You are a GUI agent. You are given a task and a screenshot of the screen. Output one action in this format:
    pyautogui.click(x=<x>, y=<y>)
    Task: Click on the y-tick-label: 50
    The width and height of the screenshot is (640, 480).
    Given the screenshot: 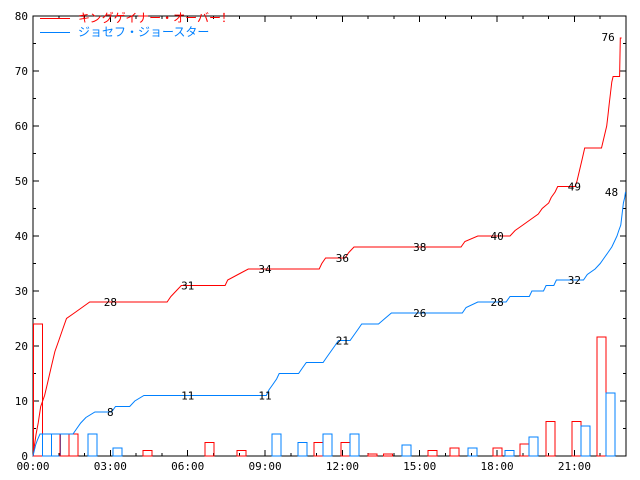 What is the action you would take?
    pyautogui.click(x=21, y=181)
    